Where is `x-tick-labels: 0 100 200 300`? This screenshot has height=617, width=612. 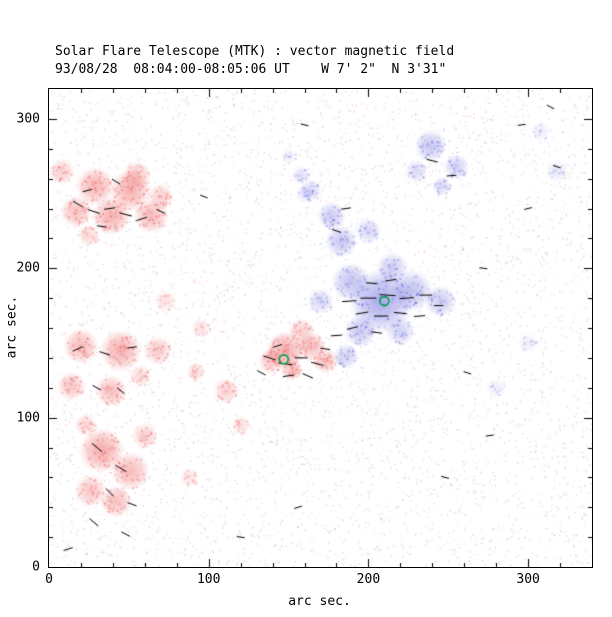 x-tick-labels: 0 100 200 300 is located at coordinates (306, 580).